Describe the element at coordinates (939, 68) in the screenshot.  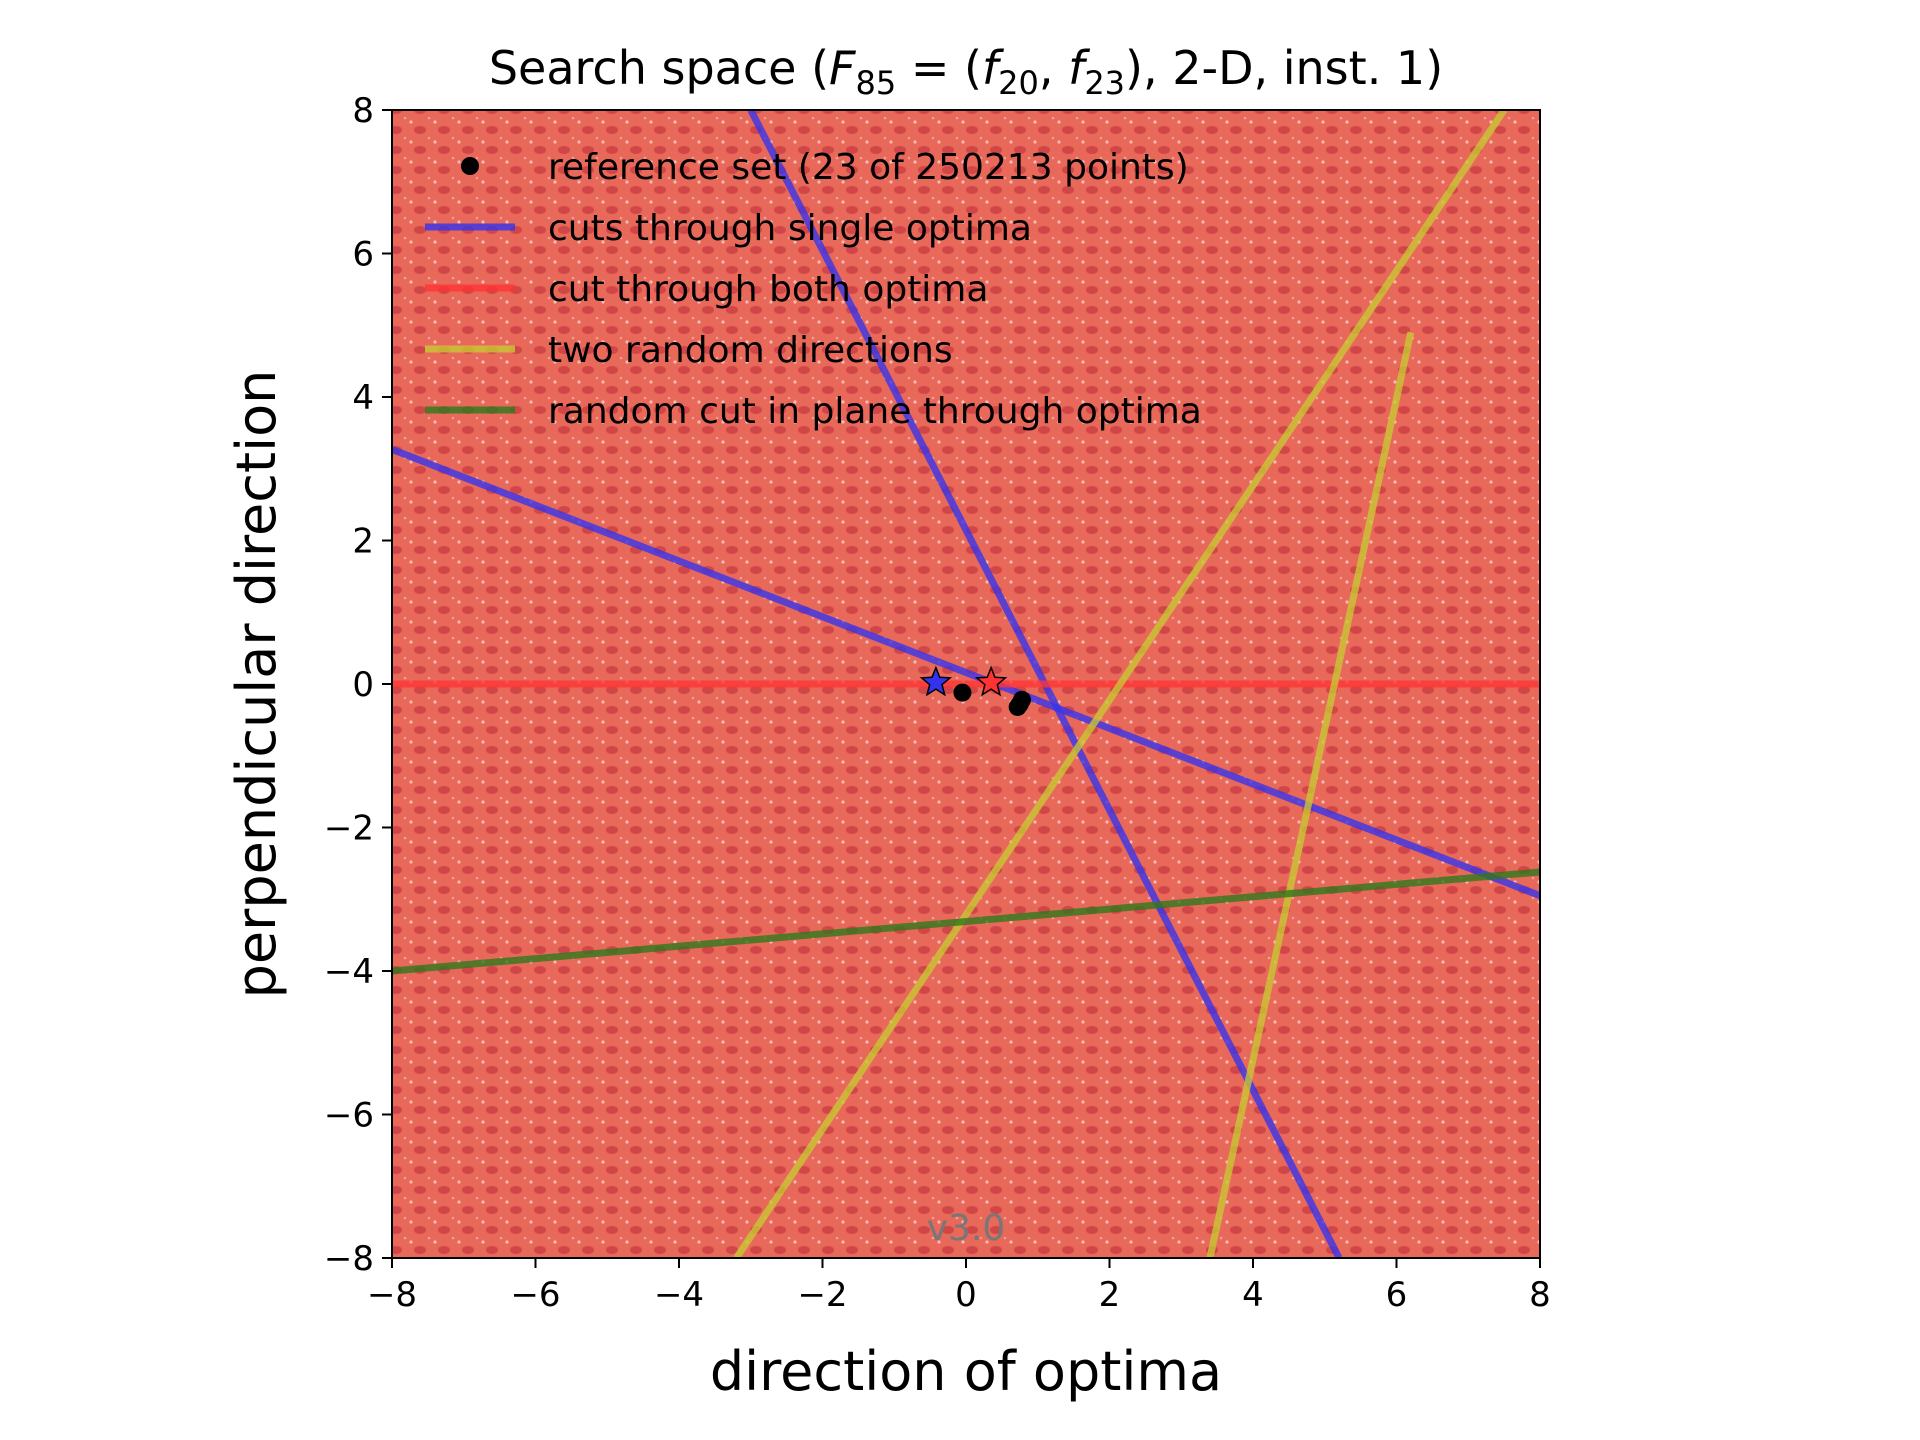
I see `title-eq: = (` at that location.